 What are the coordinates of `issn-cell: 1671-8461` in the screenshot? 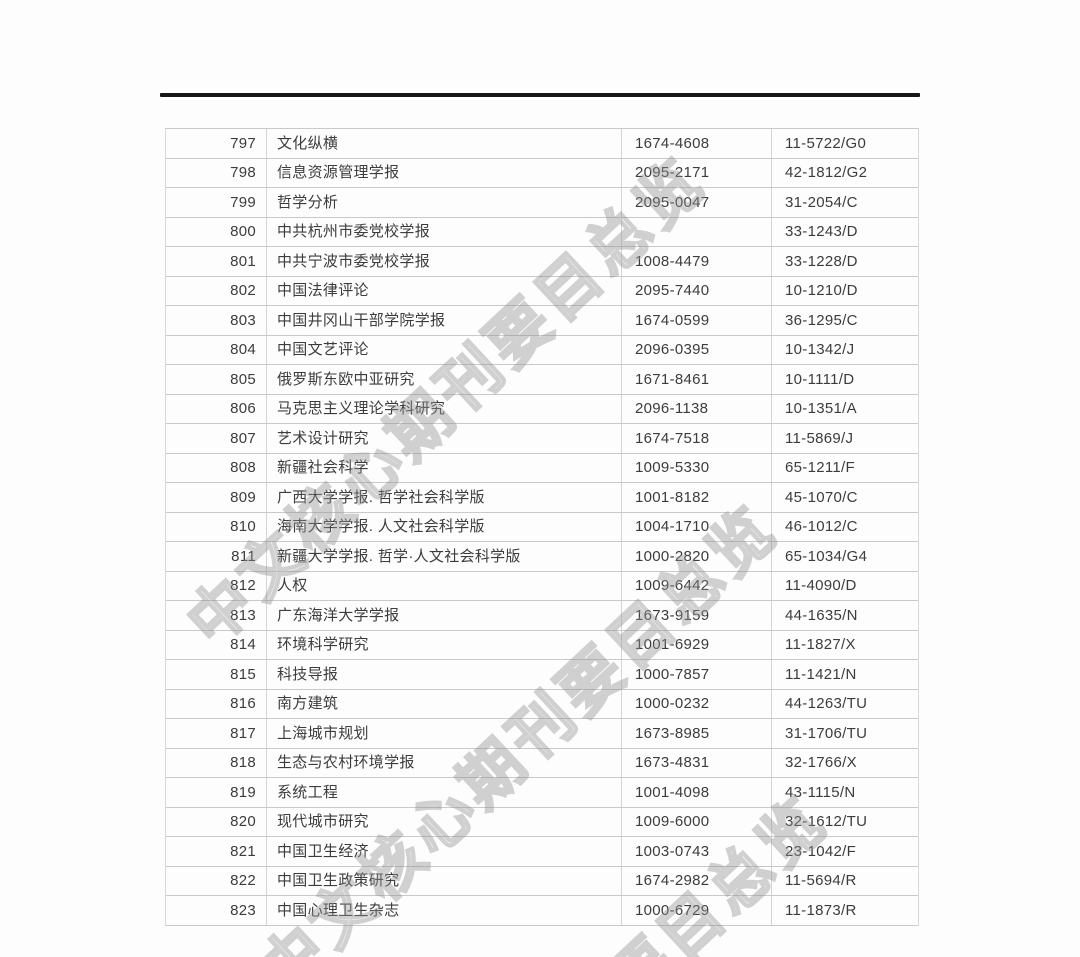 It's located at (697, 379).